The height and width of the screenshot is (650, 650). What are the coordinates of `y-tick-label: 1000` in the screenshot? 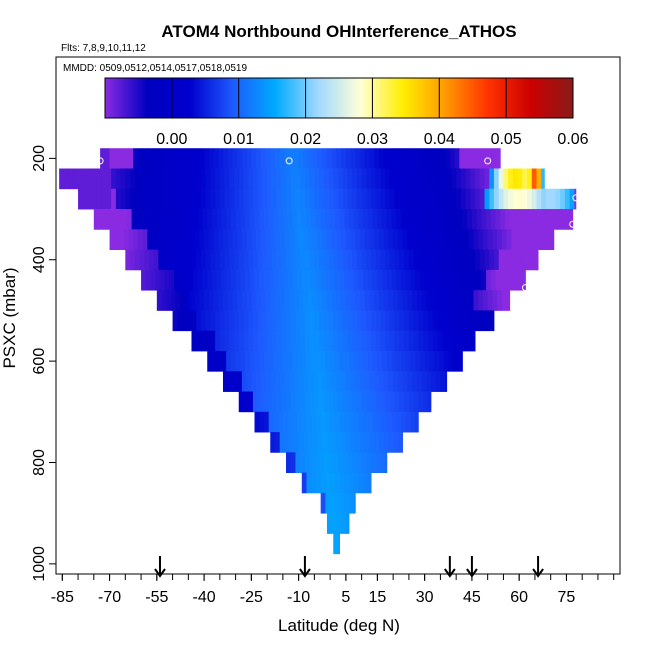 It's located at (39, 564).